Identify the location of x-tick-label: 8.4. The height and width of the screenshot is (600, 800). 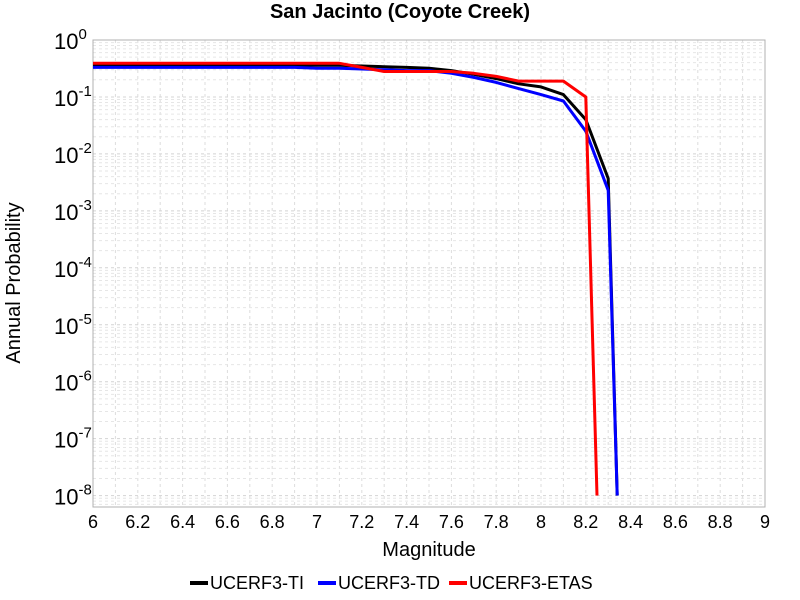
(630, 522).